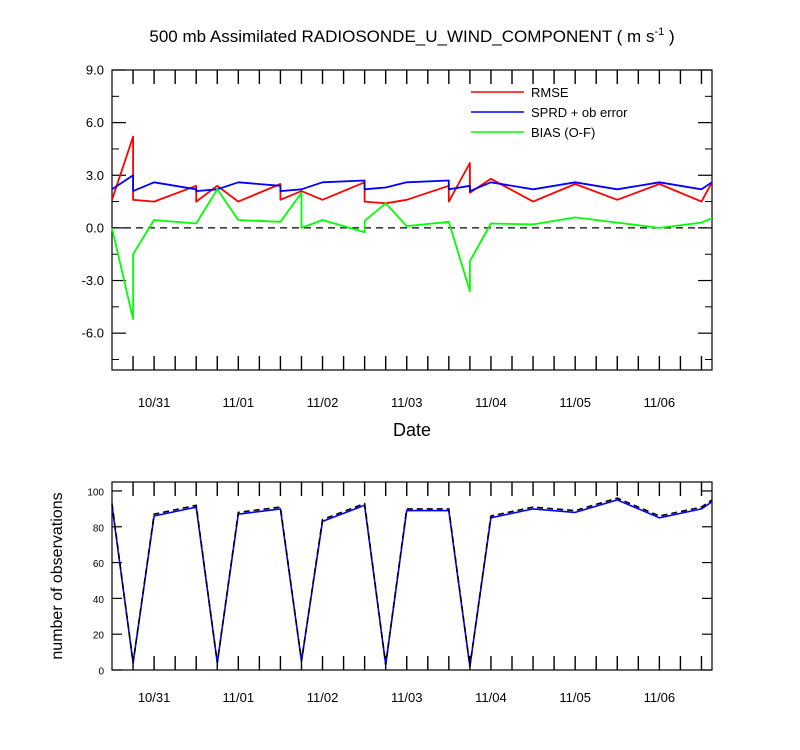  What do you see at coordinates (93, 280) in the screenshot?
I see `top-y-tick-label: -3.0` at bounding box center [93, 280].